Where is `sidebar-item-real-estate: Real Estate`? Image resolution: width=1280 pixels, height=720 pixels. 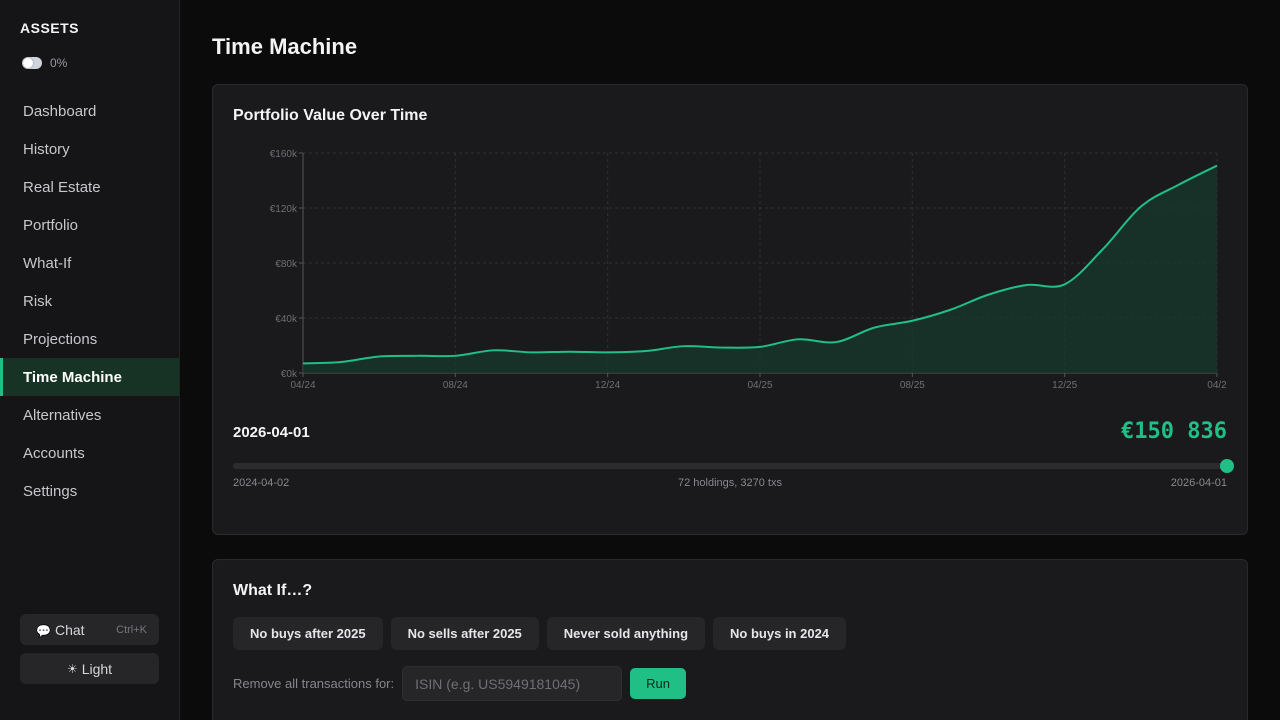
sidebar-item-real-estate: Real Estate is located at coordinates (62, 187).